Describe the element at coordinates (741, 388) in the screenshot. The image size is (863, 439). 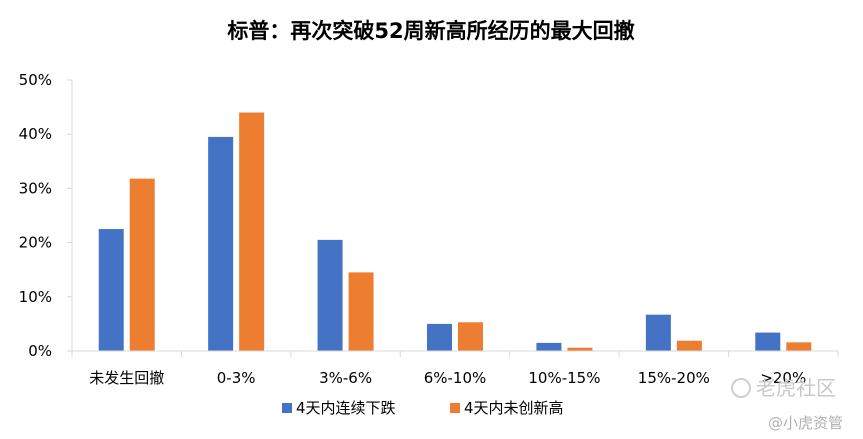
I see `tiger-logo-icon` at that location.